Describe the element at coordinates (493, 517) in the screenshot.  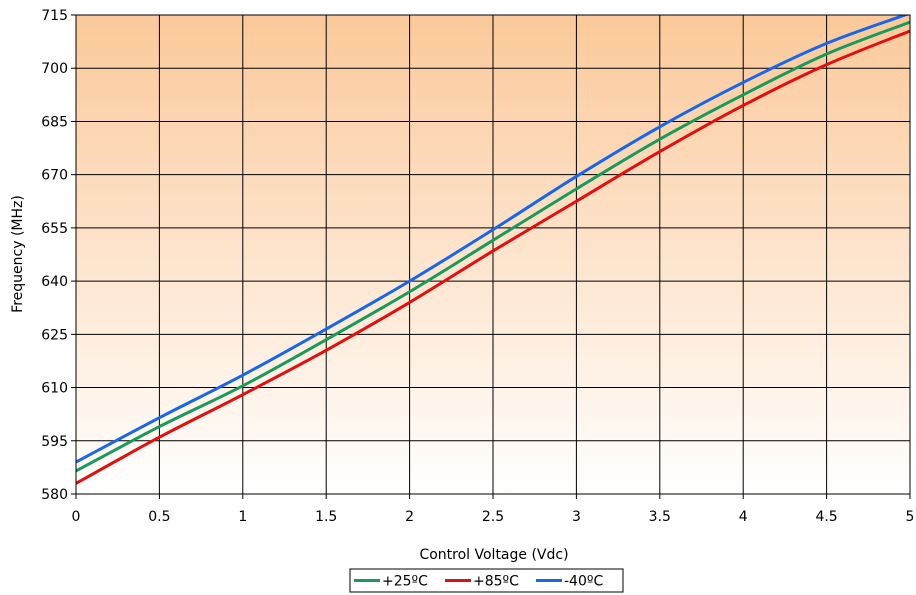
I see `x-tick-label: 2.5` at that location.